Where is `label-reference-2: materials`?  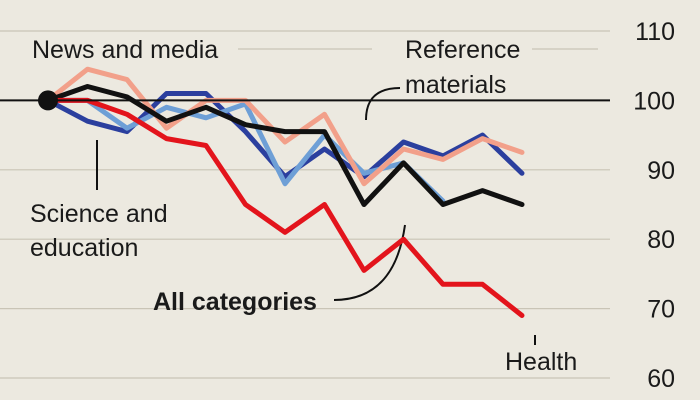
label-reference-2: materials is located at coordinates (455, 85).